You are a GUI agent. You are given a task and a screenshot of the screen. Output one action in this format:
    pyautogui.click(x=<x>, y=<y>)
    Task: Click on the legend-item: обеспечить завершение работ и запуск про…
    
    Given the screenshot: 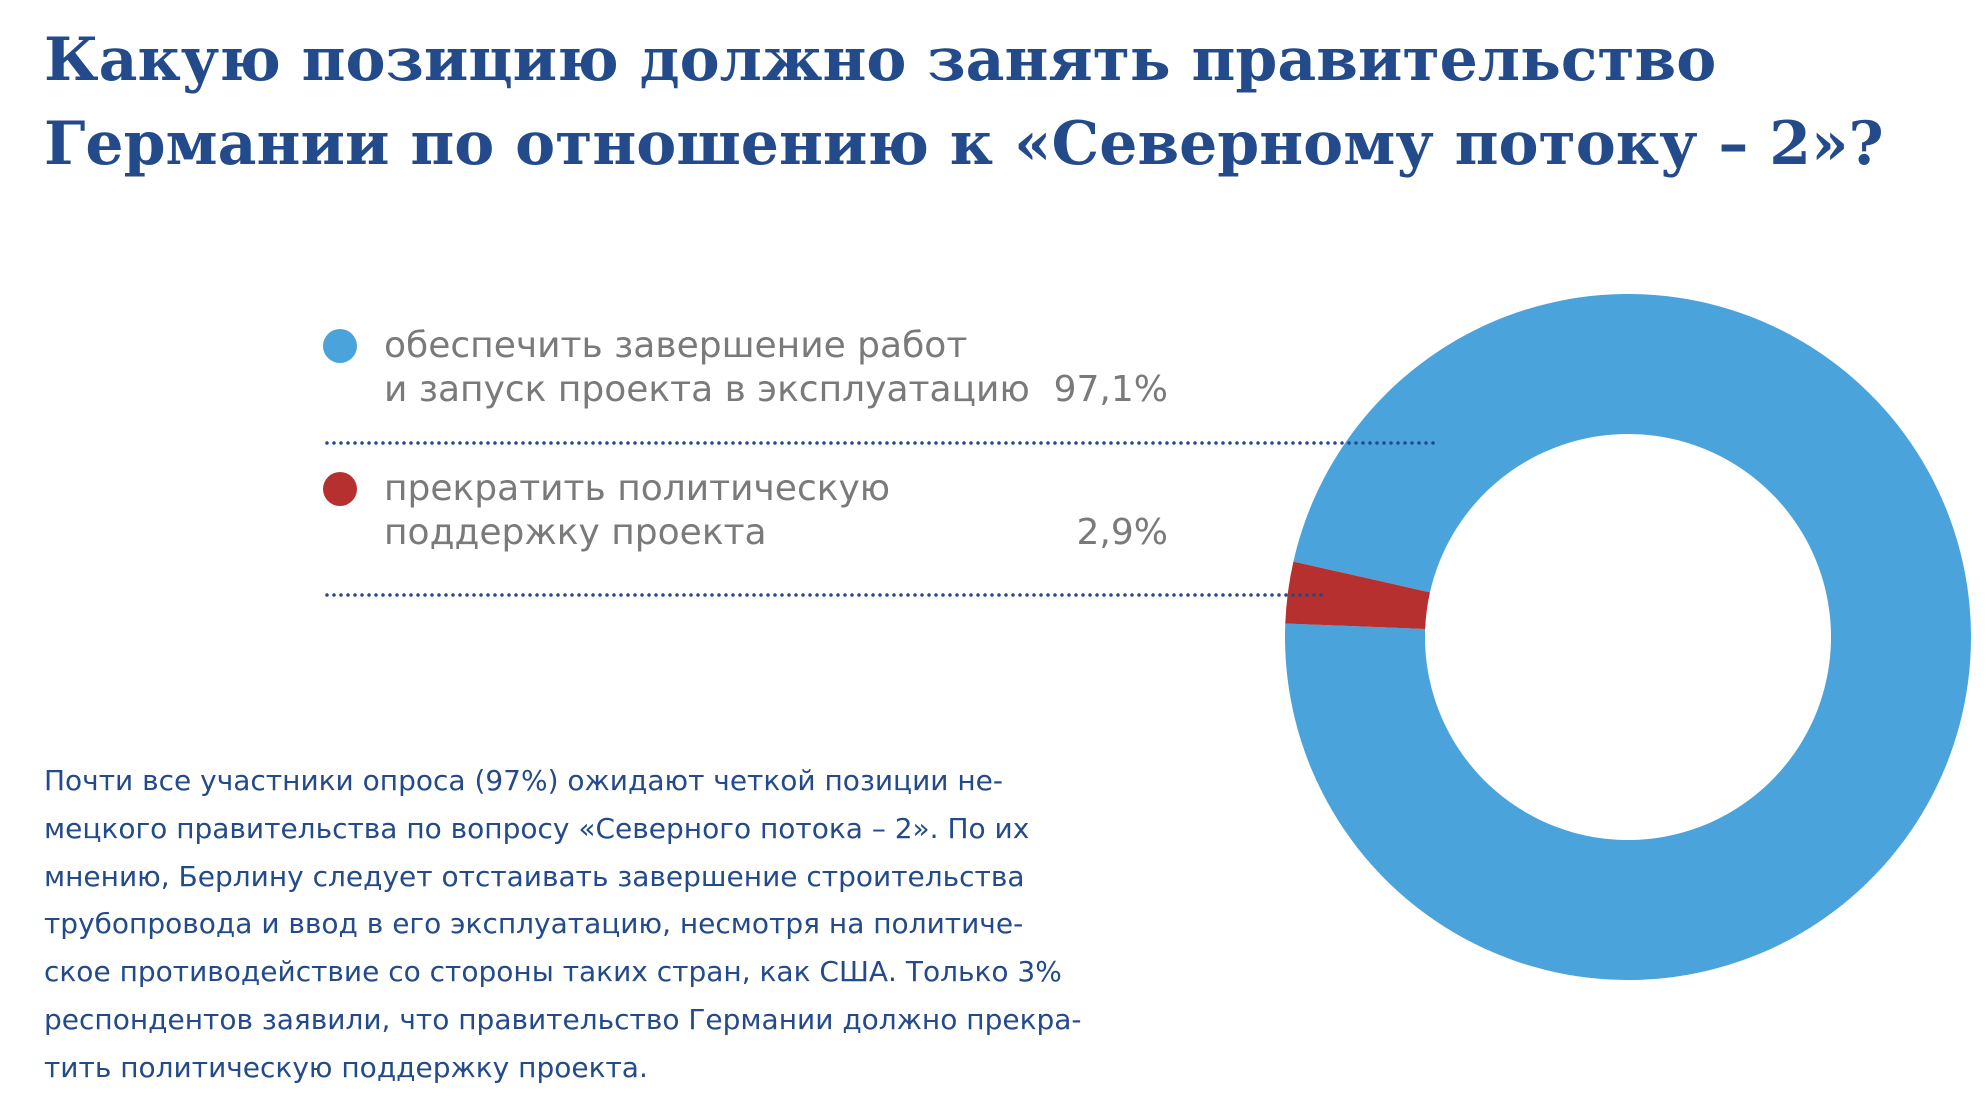 What is the action you would take?
    pyautogui.click(x=776, y=368)
    